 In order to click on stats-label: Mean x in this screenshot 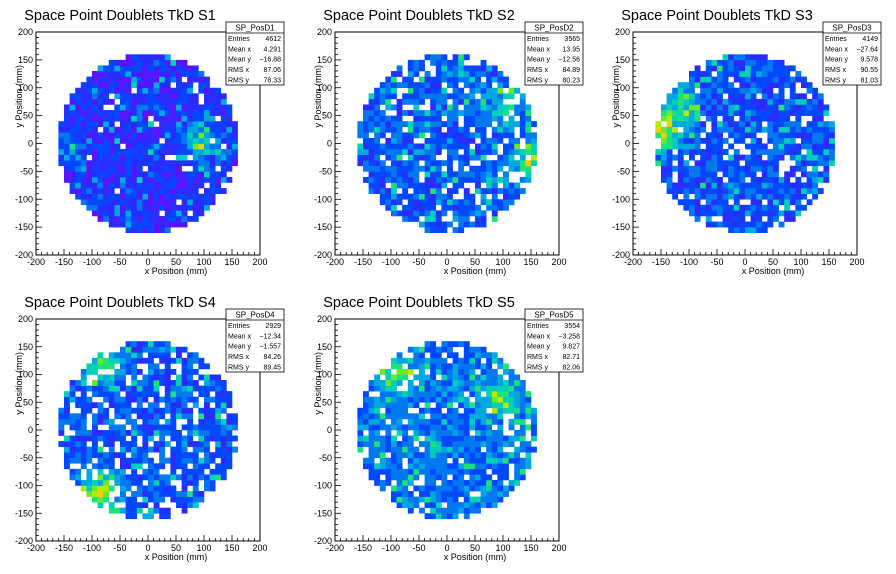, I will do `click(239, 49)`.